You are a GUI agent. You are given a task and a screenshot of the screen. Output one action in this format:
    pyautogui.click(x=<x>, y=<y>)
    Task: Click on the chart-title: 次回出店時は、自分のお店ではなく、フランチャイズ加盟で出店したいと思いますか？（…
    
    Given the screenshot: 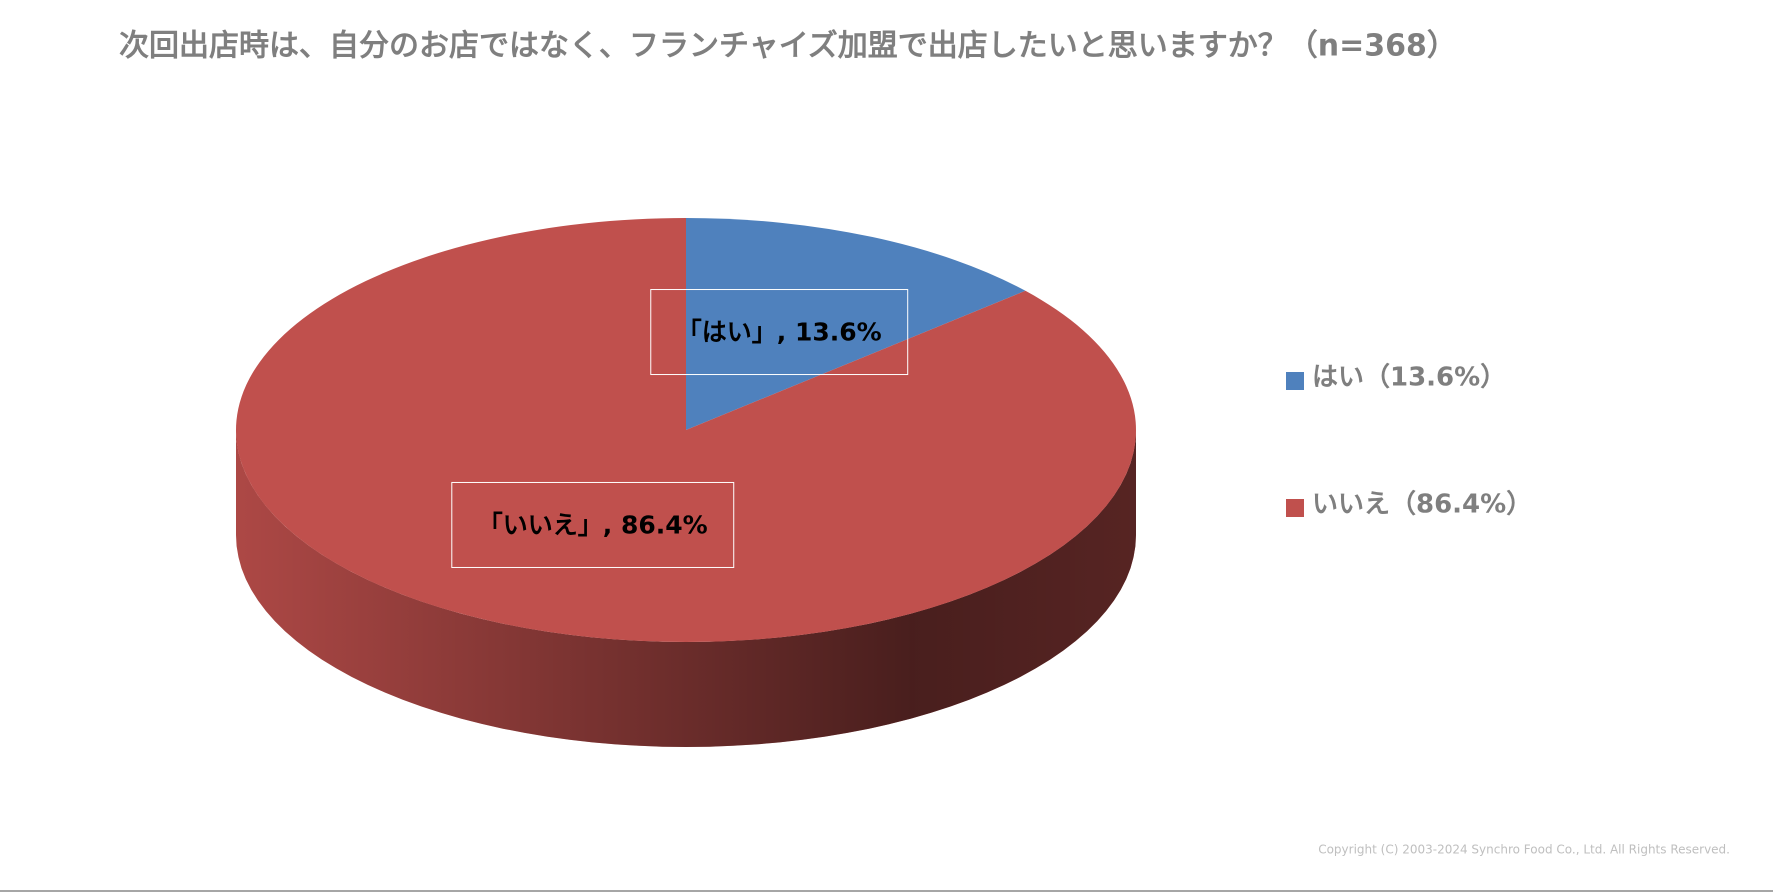 What is the action you would take?
    pyautogui.click(x=788, y=46)
    